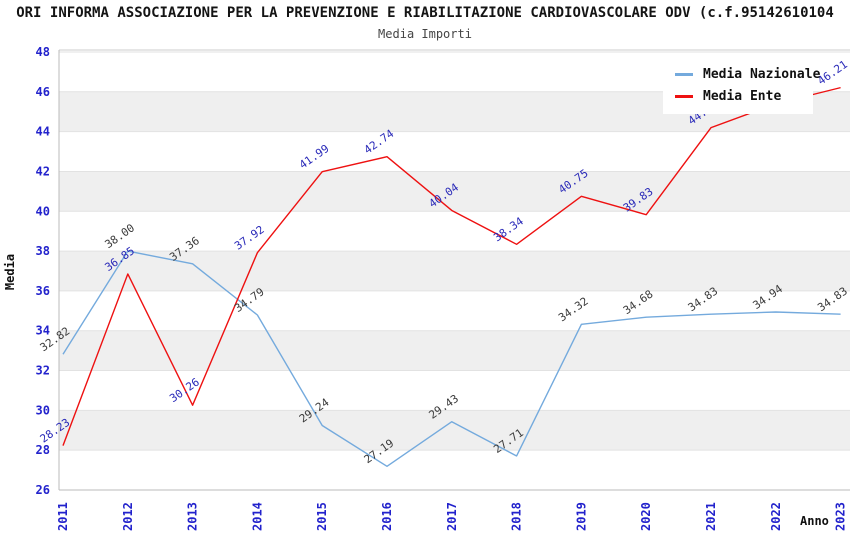 This screenshot has height=550, width=850. Describe the element at coordinates (638, 302) in the screenshot. I see `svg-text: 34.68` at that location.